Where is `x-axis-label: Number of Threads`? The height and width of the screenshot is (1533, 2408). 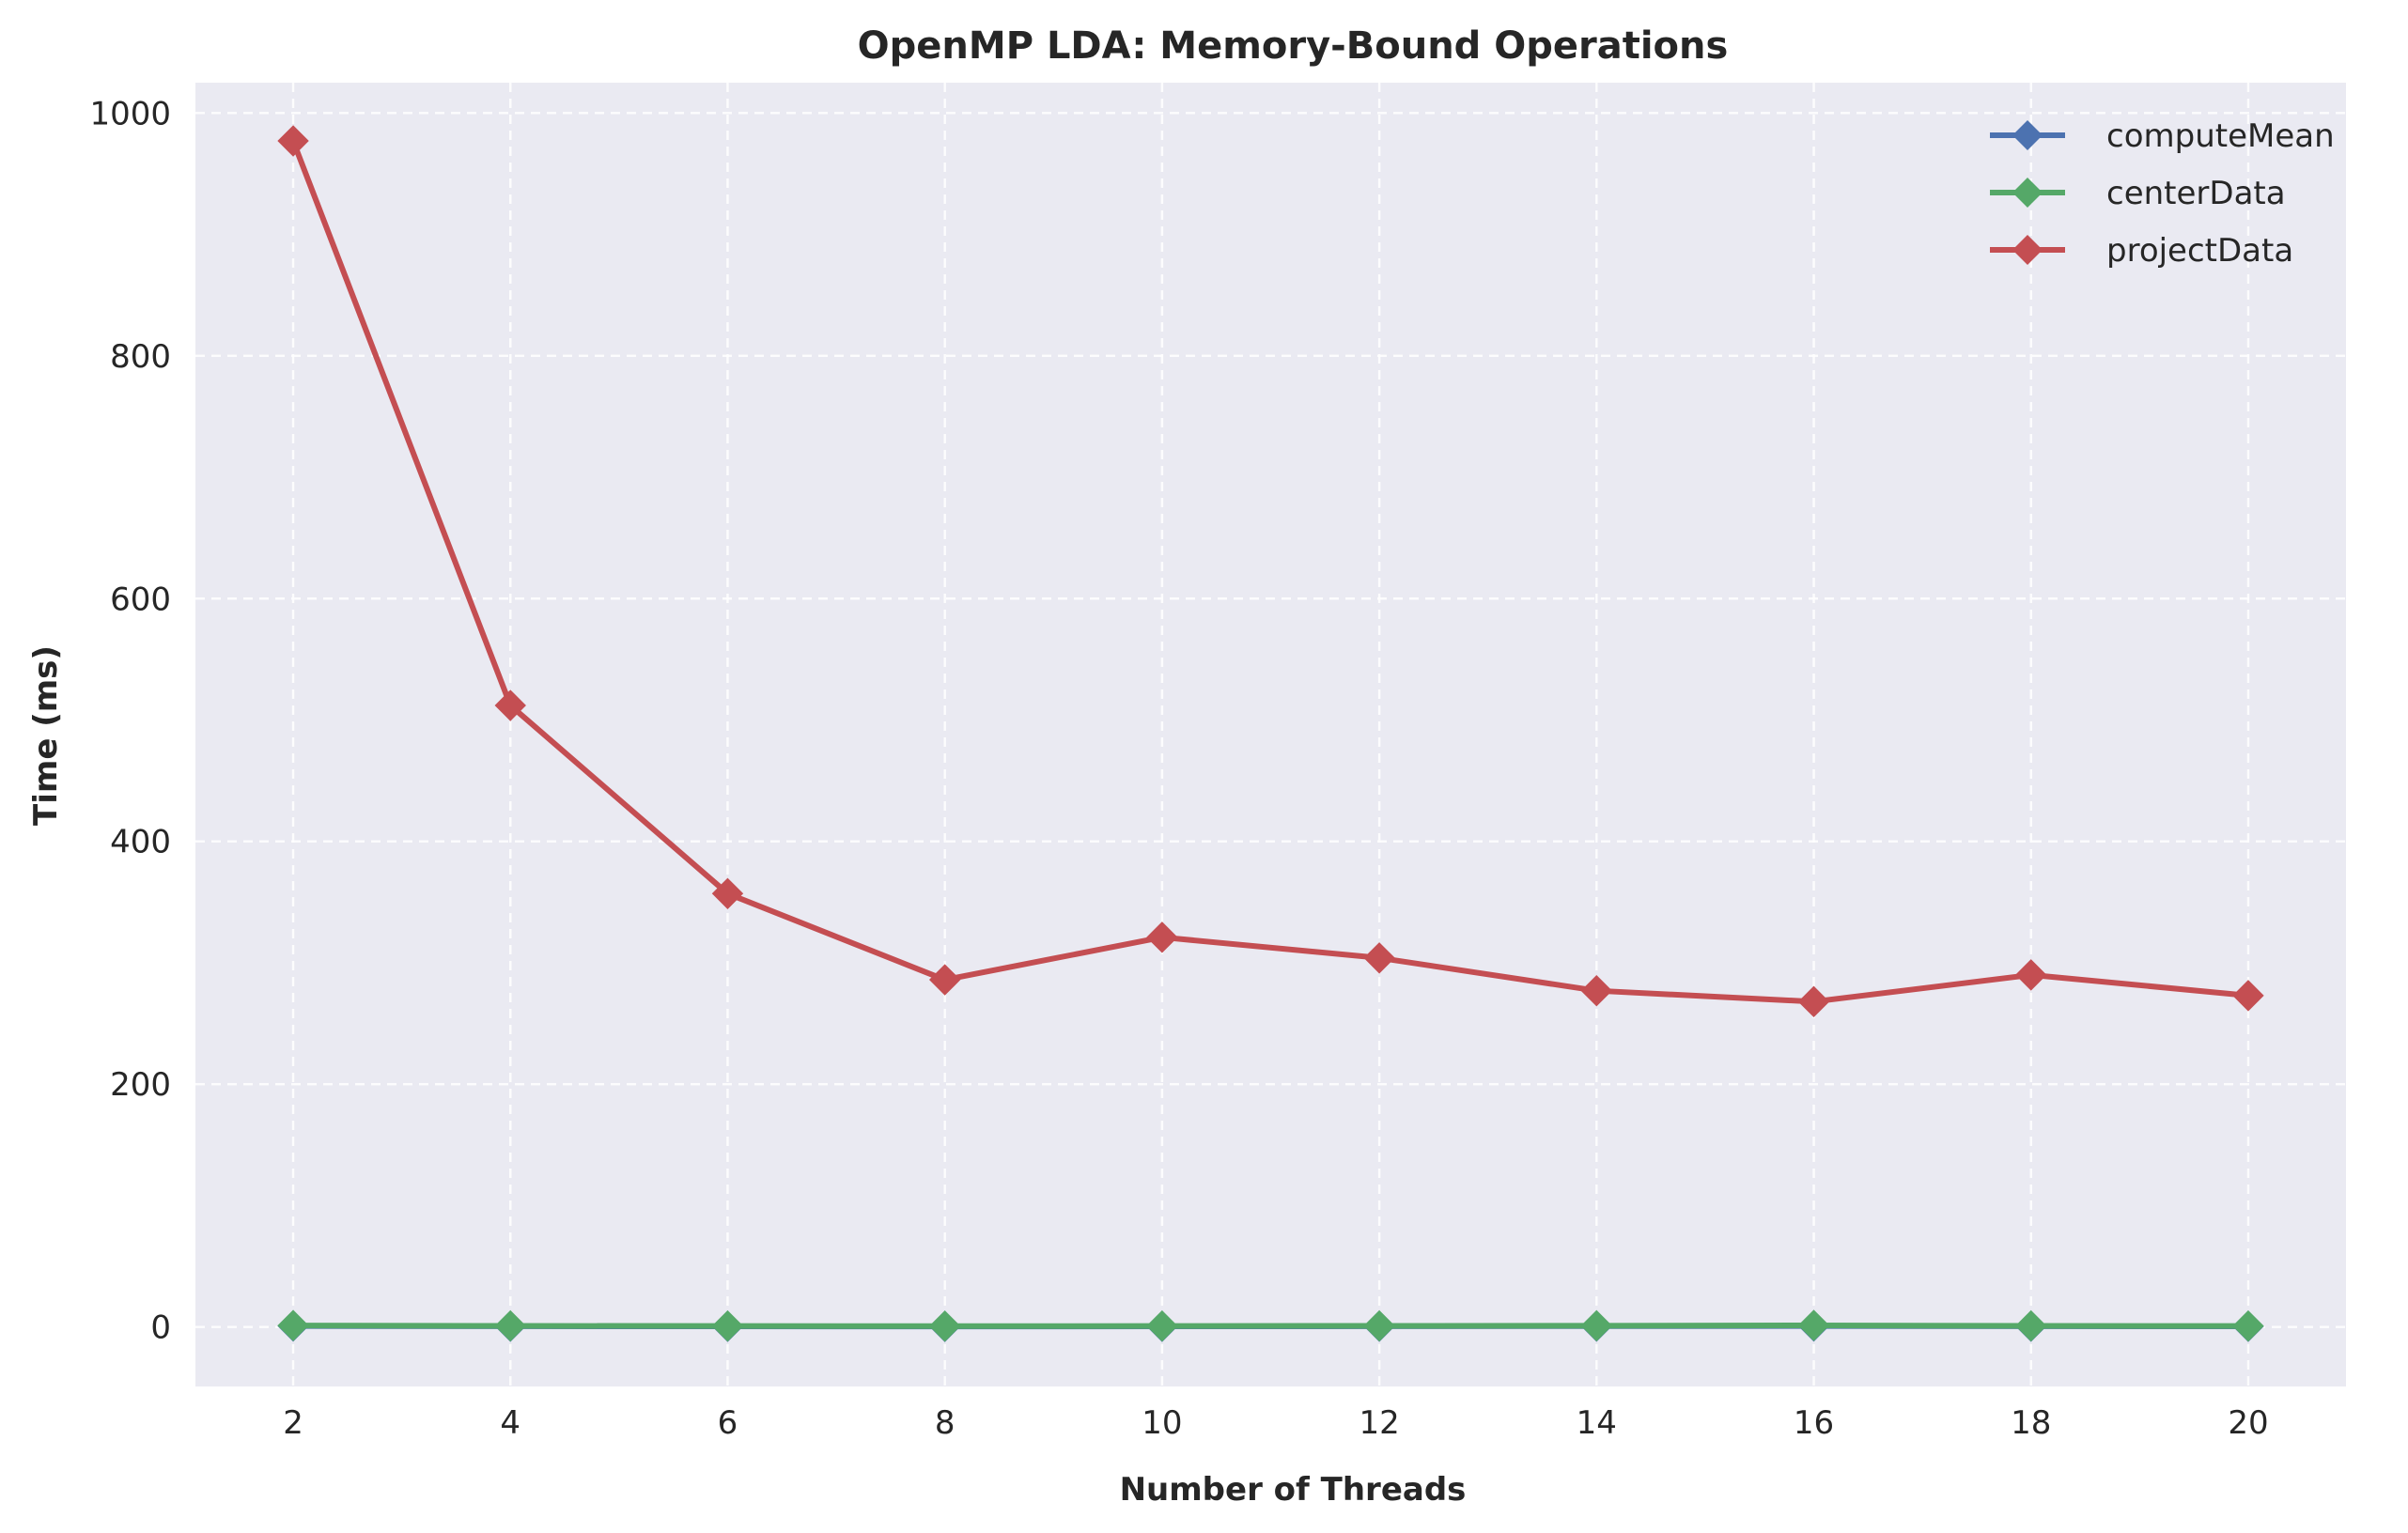
x-axis-label: Number of Threads is located at coordinates (1293, 1490).